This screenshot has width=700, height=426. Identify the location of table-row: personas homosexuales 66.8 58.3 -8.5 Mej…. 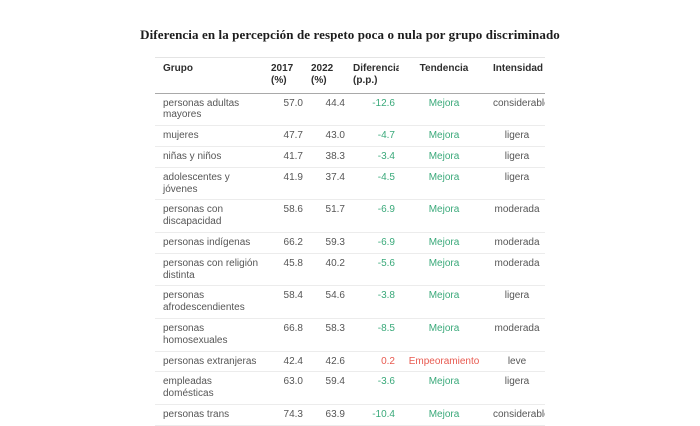
(350, 335).